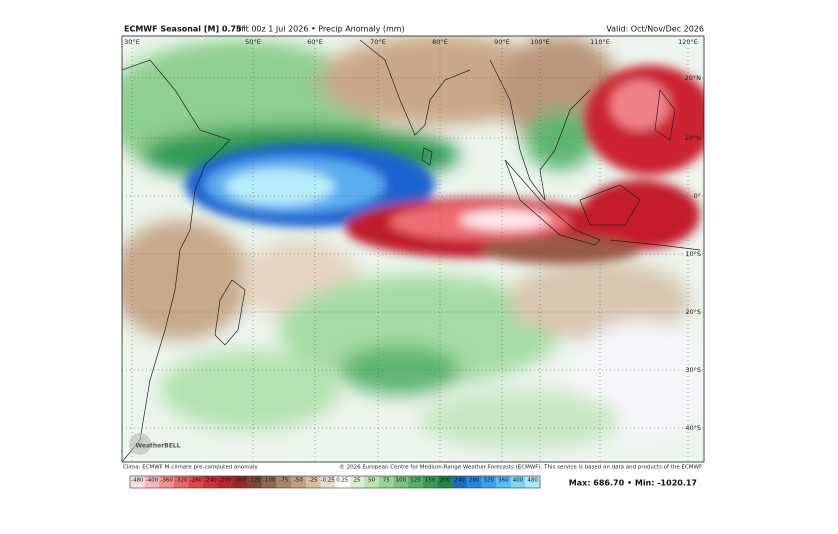 The height and width of the screenshot is (534, 838). Describe the element at coordinates (440, 42) in the screenshot. I see `lon-label: 80°E` at that location.